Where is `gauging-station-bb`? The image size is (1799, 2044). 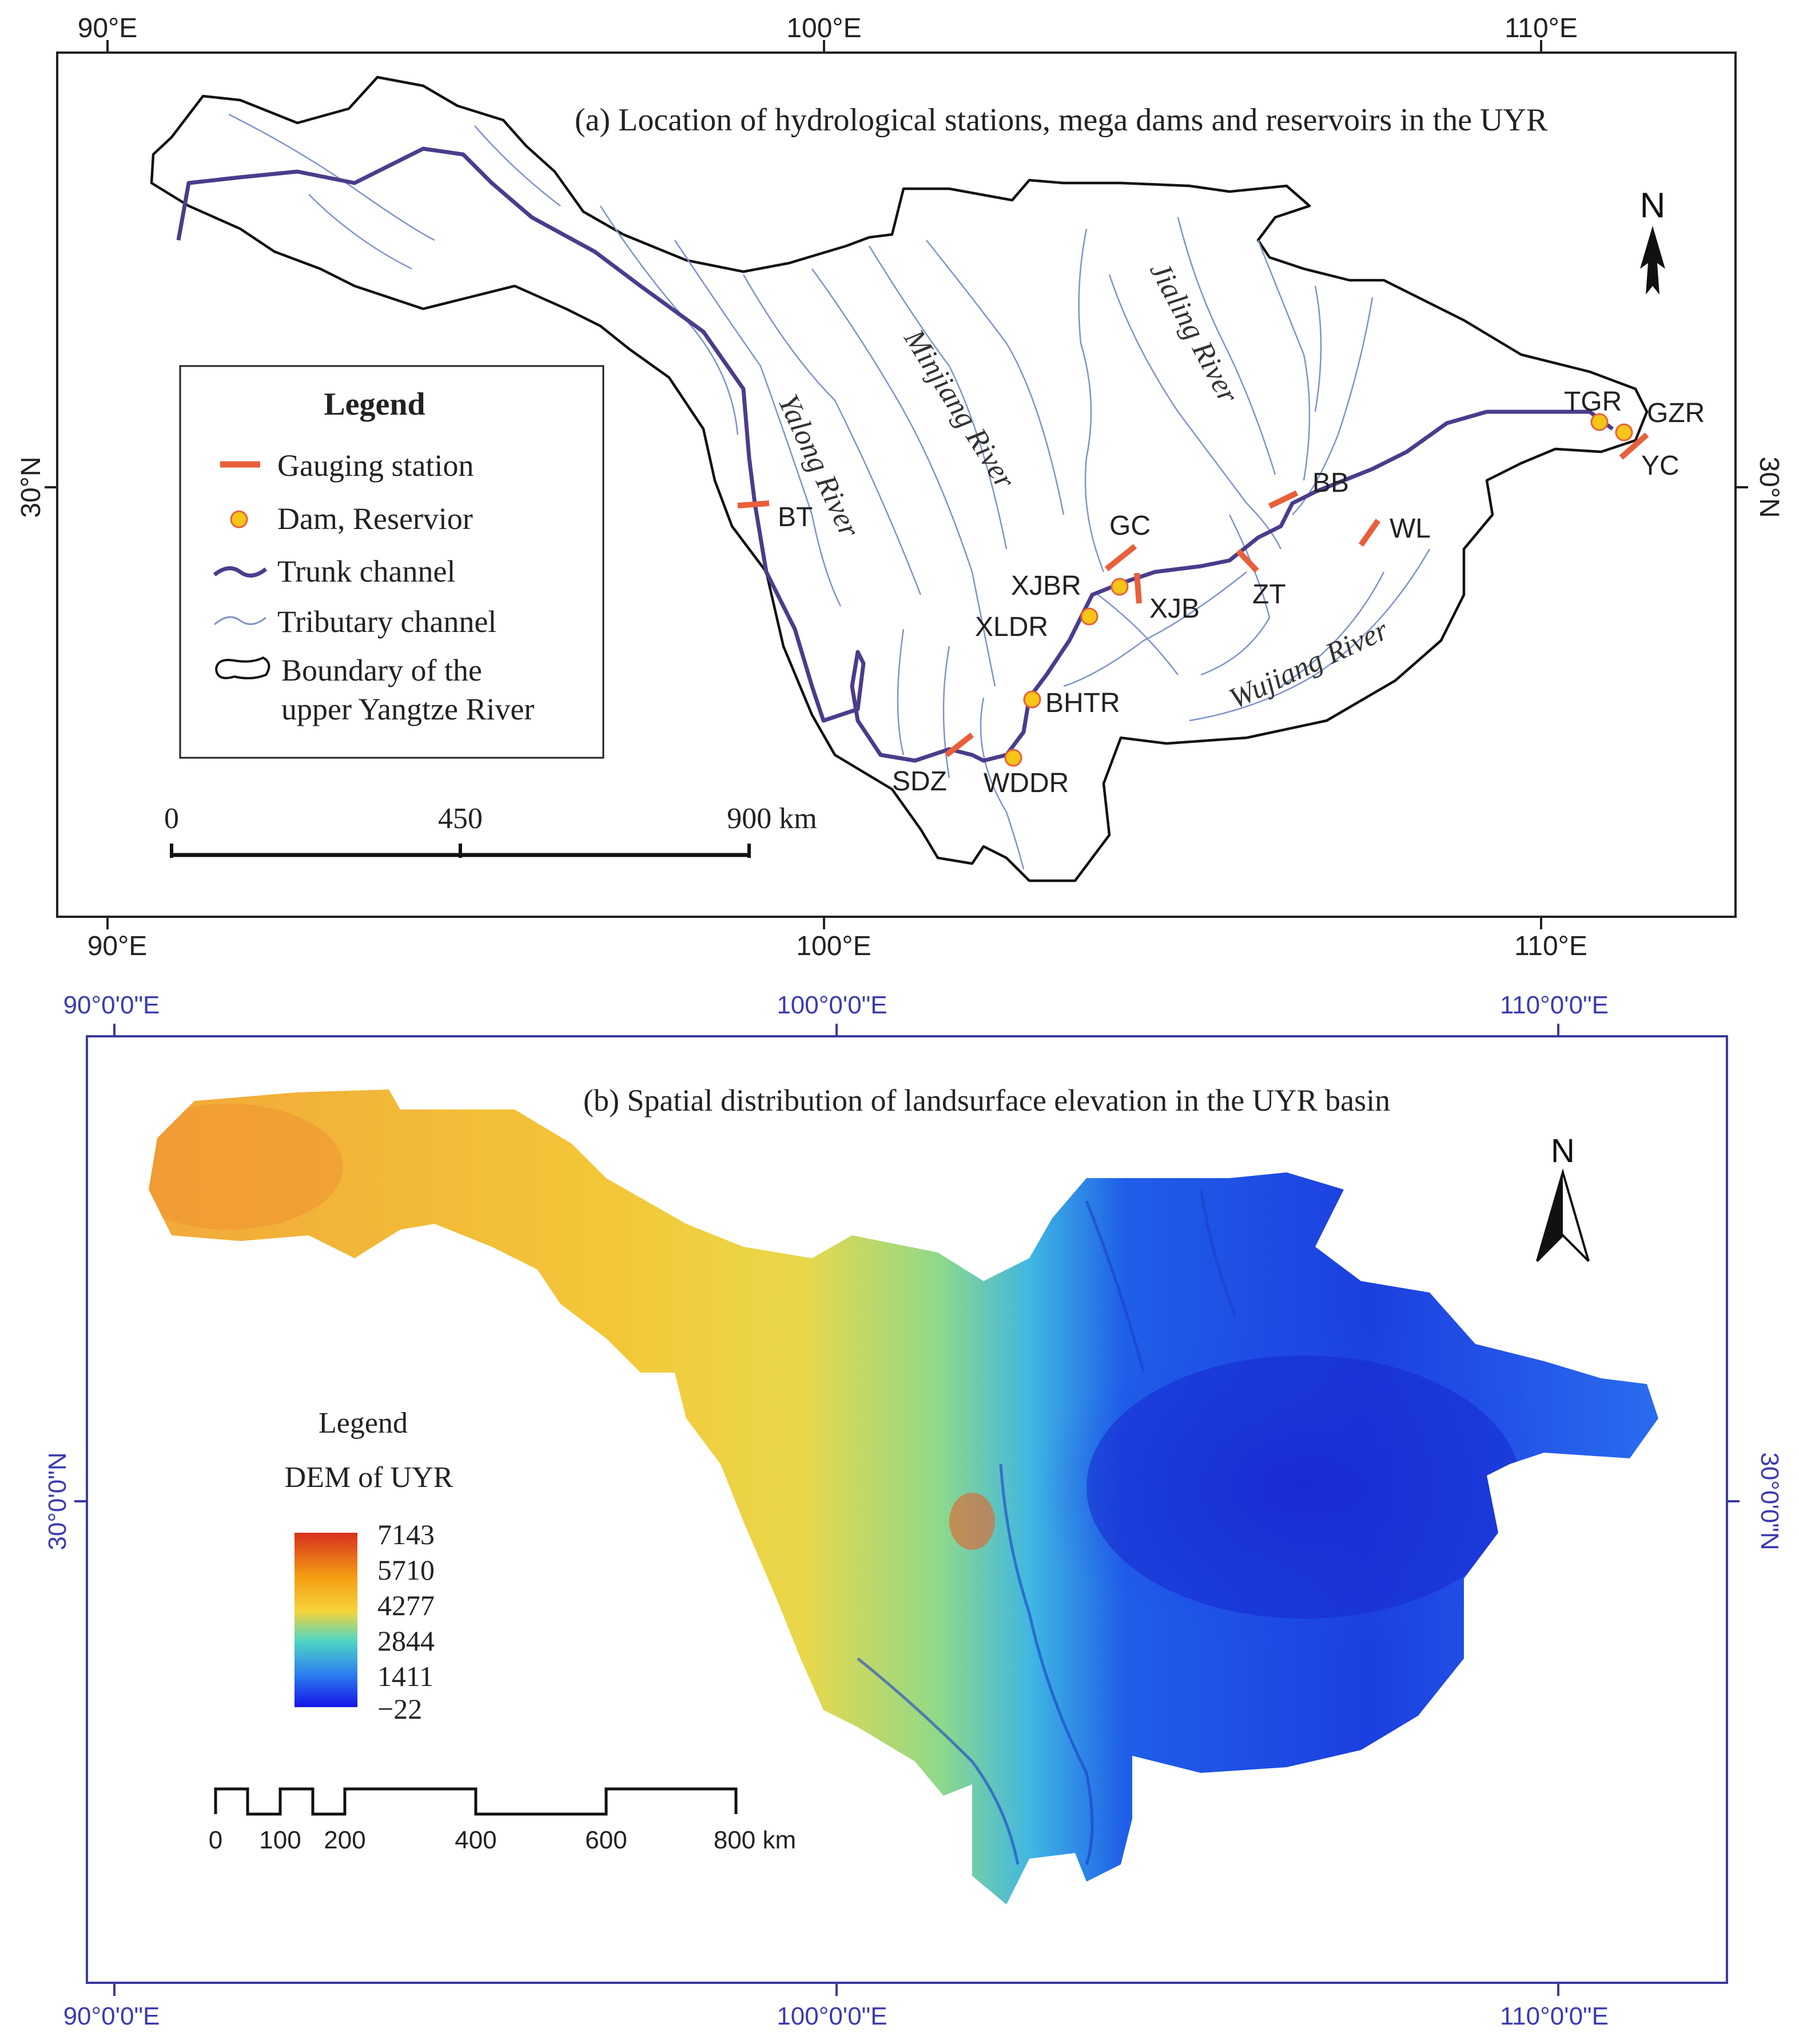
gauging-station-bb is located at coordinates (1283, 499).